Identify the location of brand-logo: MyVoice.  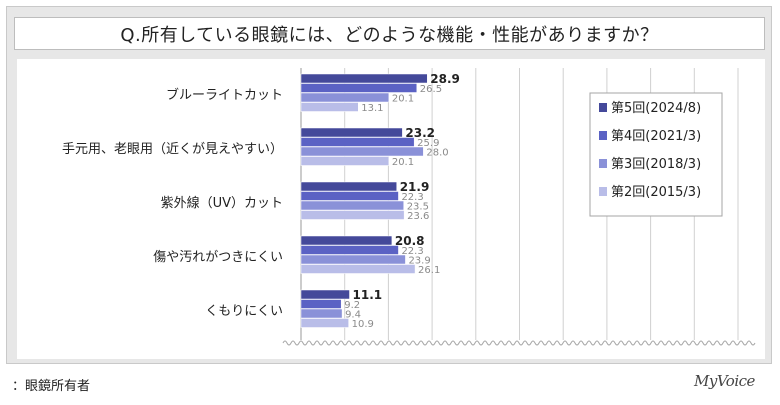
(724, 381).